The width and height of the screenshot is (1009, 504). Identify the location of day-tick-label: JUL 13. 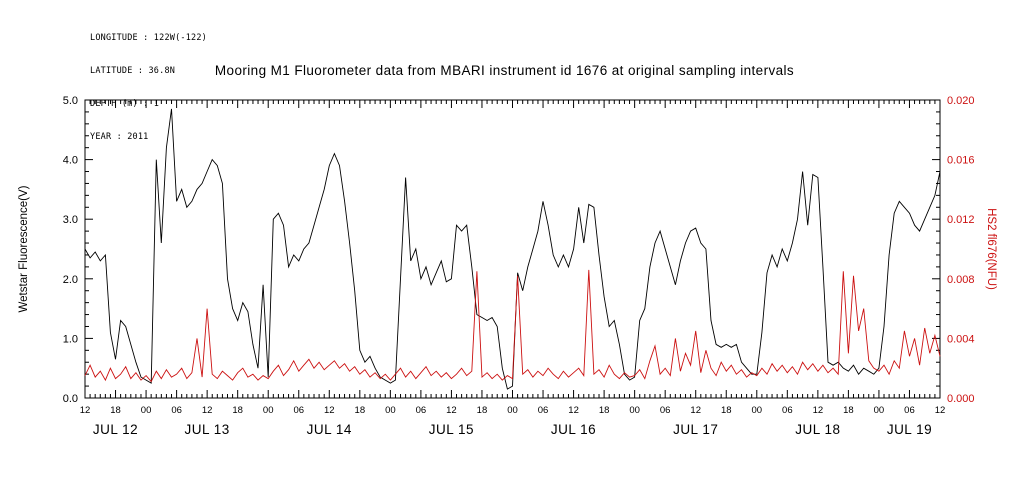
(207, 429).